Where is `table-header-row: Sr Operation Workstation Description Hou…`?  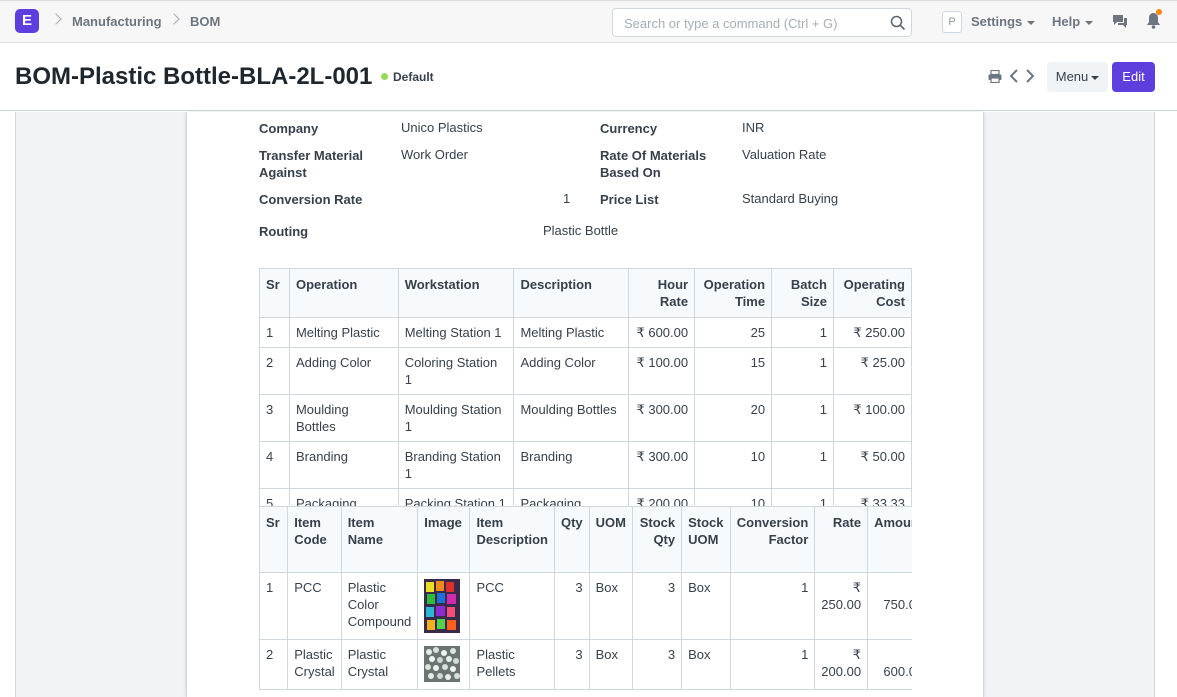
table-header-row: Sr Operation Workstation Description Hou… is located at coordinates (586, 293).